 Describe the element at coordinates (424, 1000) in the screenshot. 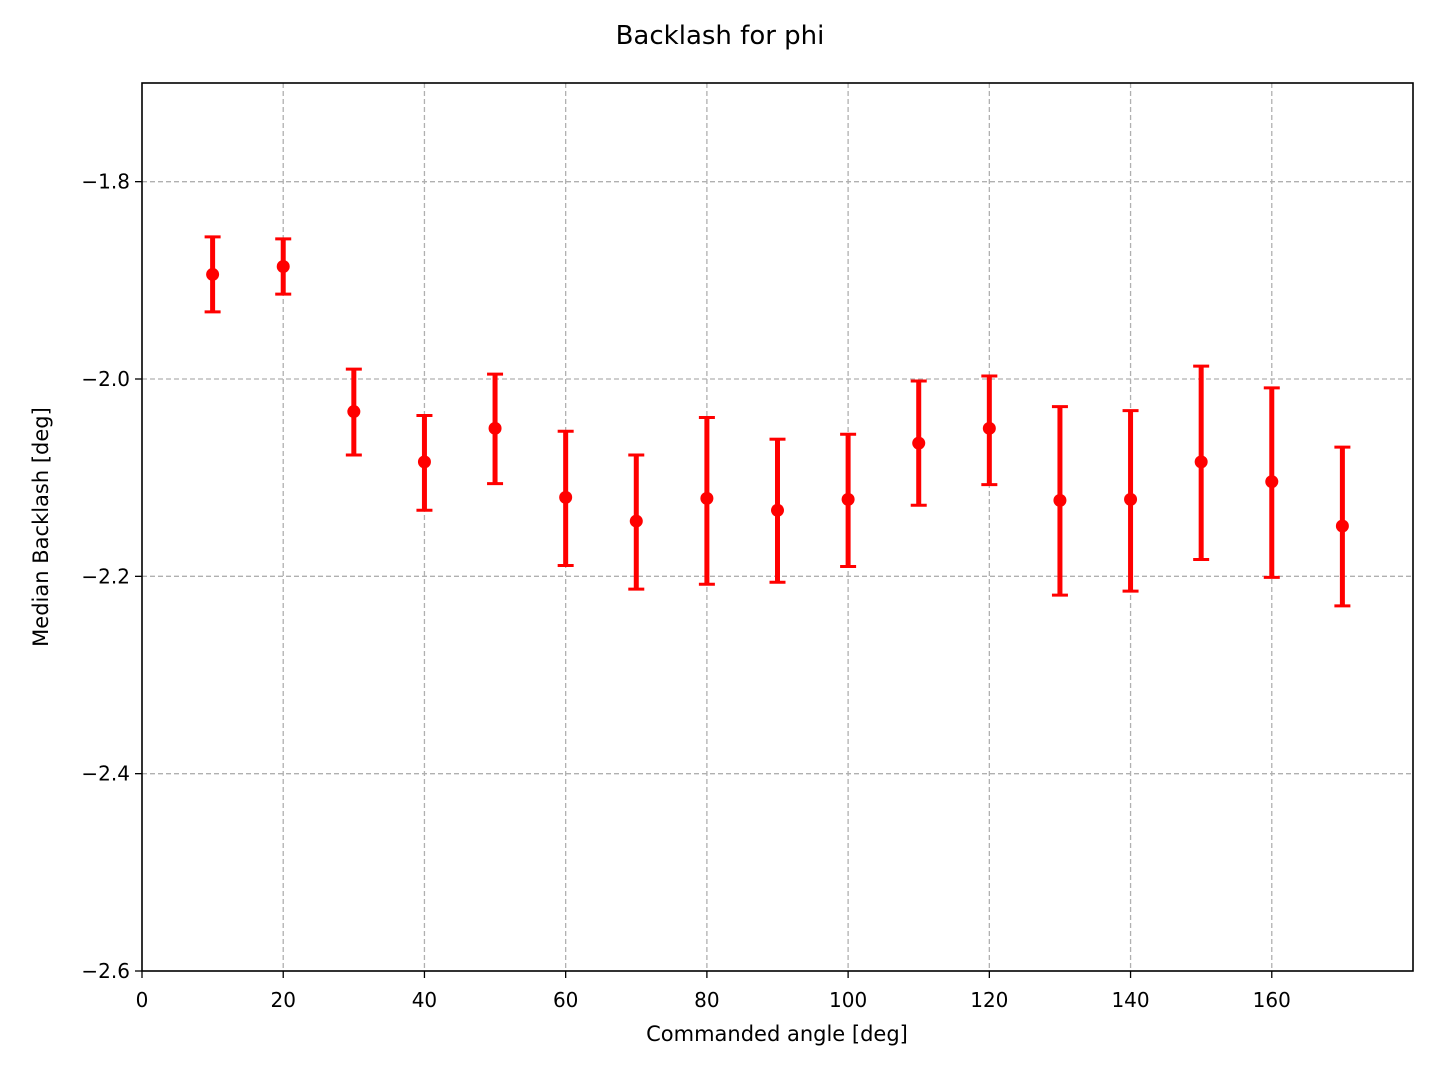

I see `x-tick-label: 40` at that location.